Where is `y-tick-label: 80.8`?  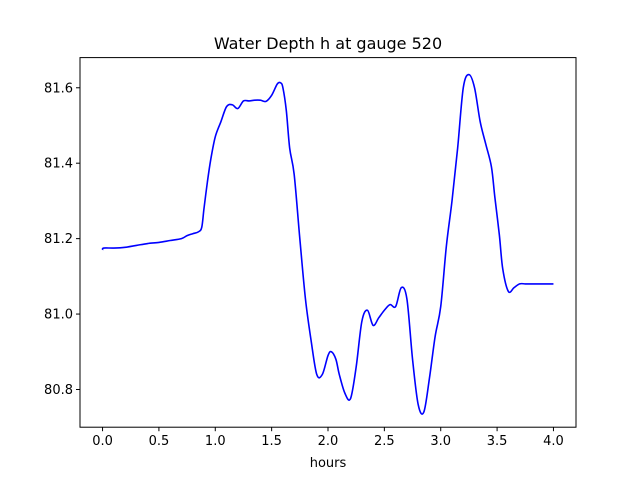
y-tick-label: 80.8 is located at coordinates (58, 390).